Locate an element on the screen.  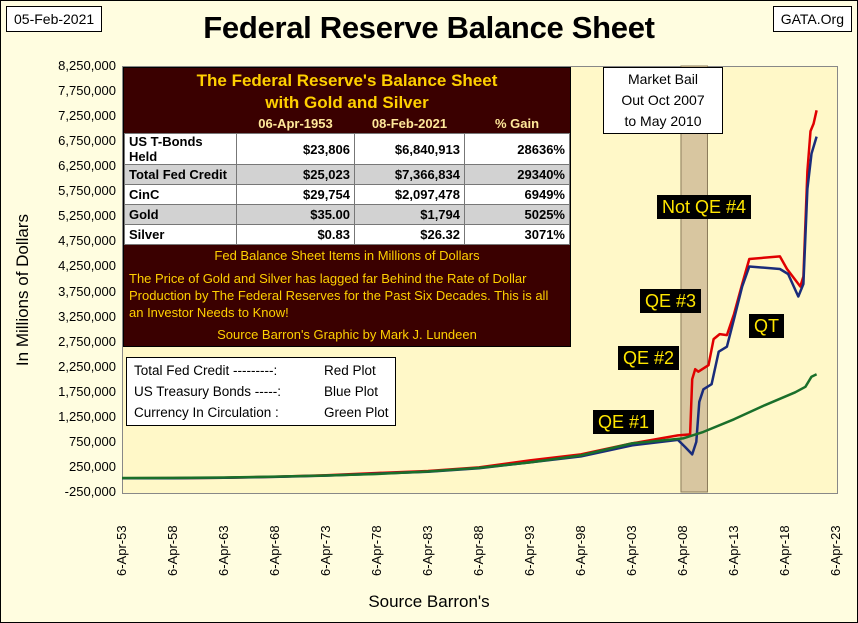
y-tick-label: 8,250,000 is located at coordinates (87, 65).